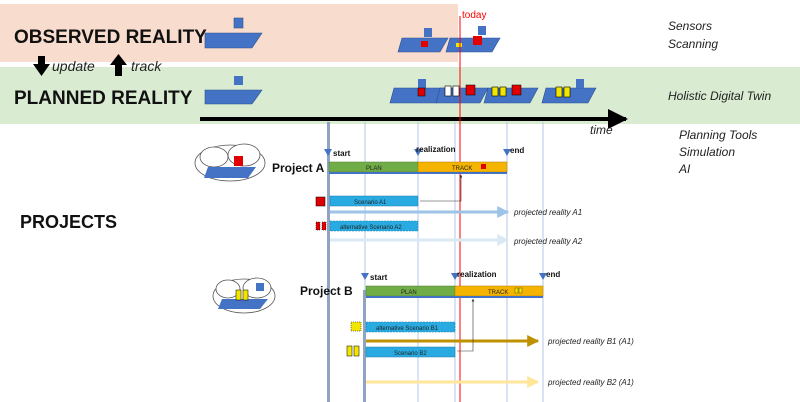  I want to click on digital-twin-label: Holistic Digital Twin, so click(719, 96).